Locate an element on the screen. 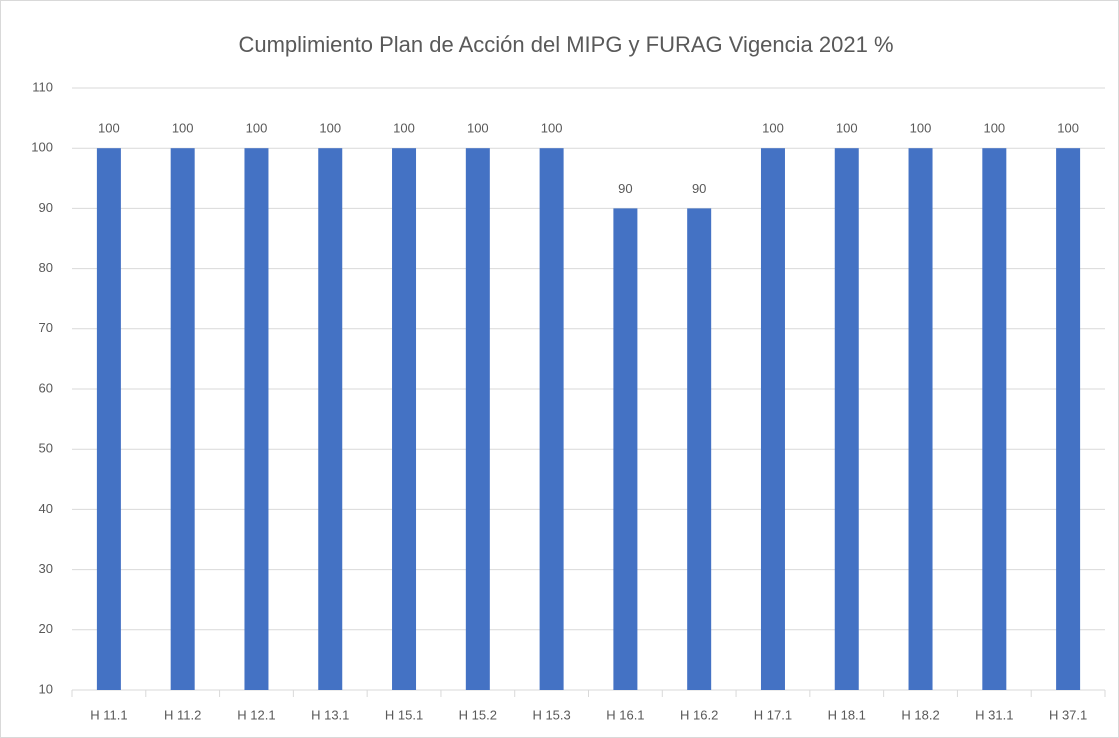 The image size is (1119, 738). x-tick-label: H 16.2 is located at coordinates (699, 714).